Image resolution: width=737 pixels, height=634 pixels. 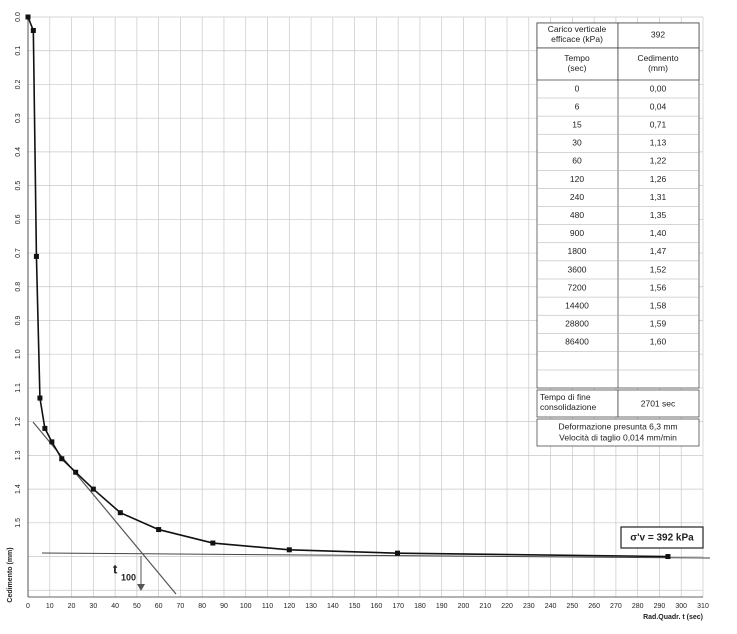 What do you see at coordinates (658, 342) in the screenshot?
I see `table-cell-text: 1,60` at bounding box center [658, 342].